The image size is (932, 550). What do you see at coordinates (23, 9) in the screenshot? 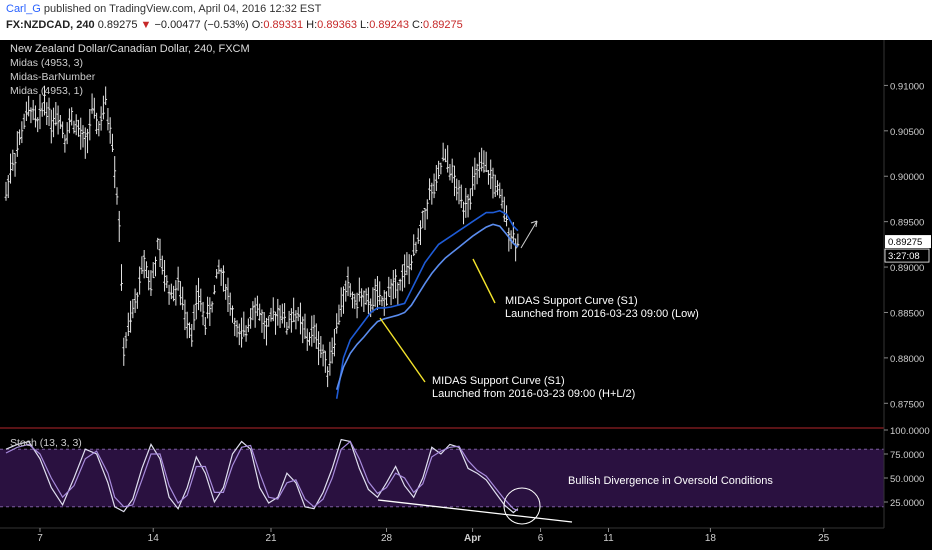
I see `author-link: Carl_G` at bounding box center [23, 9].